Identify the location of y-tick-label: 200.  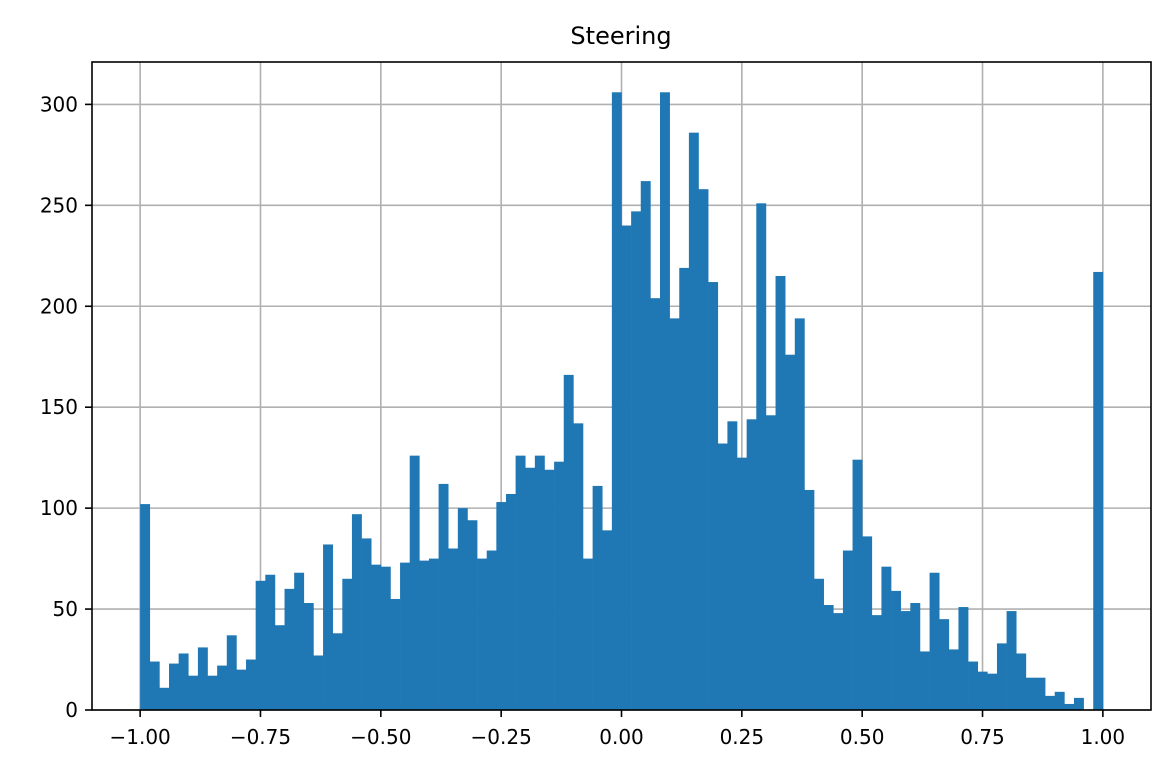
(59, 306).